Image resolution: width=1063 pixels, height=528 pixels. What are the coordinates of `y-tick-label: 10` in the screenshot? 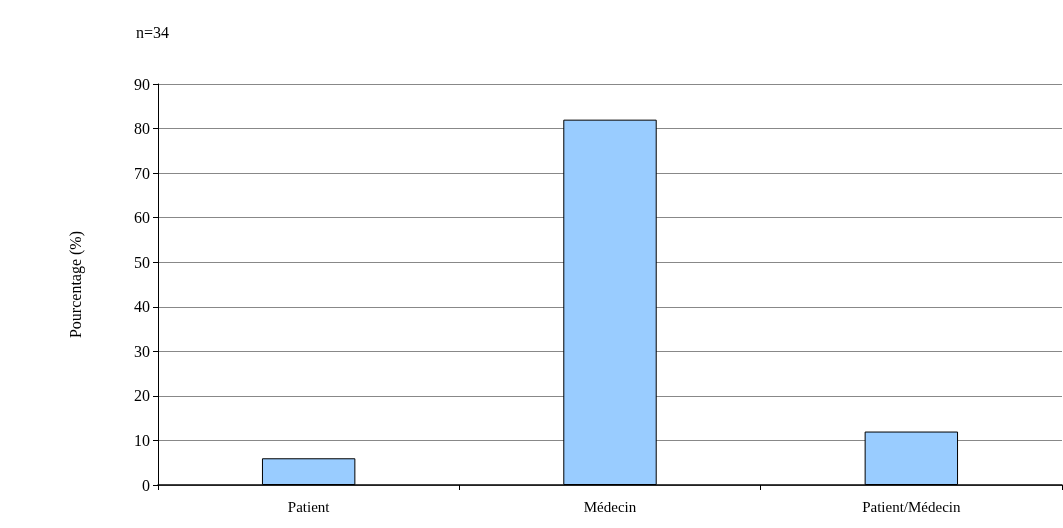 It's located at (142, 440).